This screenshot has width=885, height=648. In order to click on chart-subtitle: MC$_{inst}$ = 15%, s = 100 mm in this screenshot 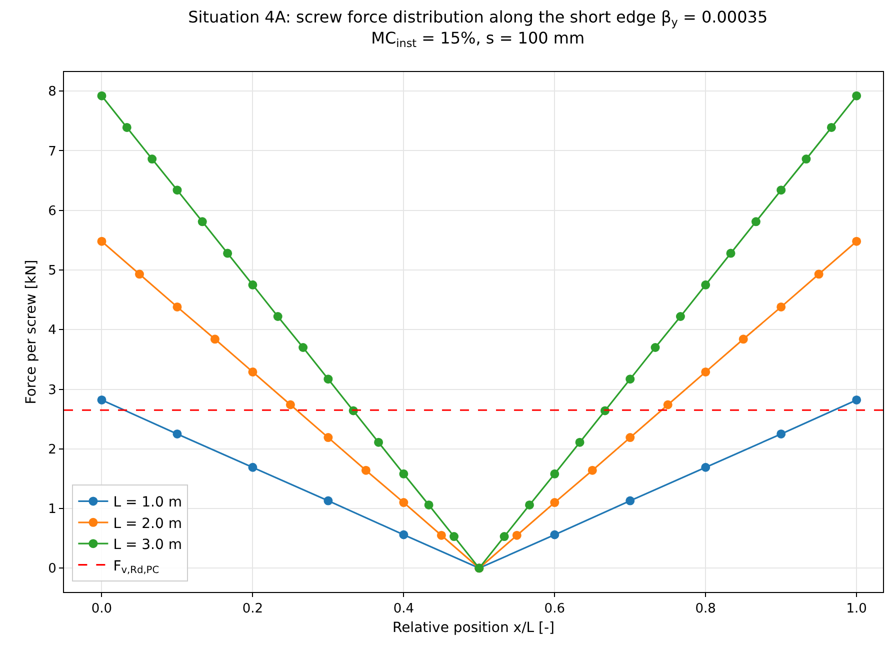, I will do `click(478, 39)`.